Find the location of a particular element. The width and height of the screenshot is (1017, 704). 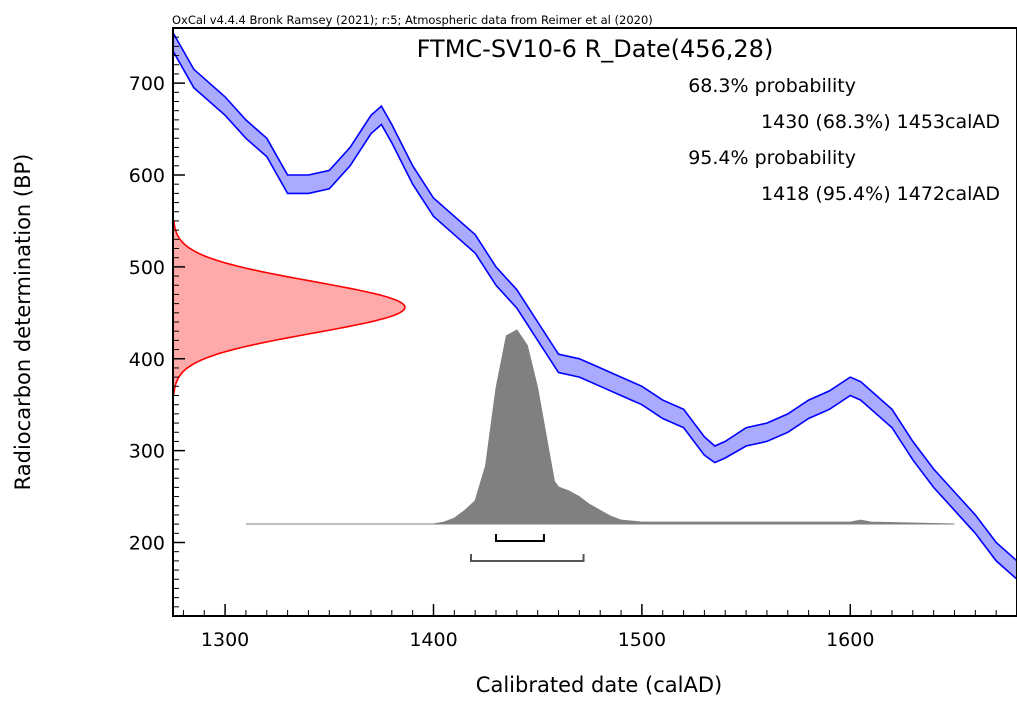

x-tick-label-1600: 1600 is located at coordinates (850, 640).